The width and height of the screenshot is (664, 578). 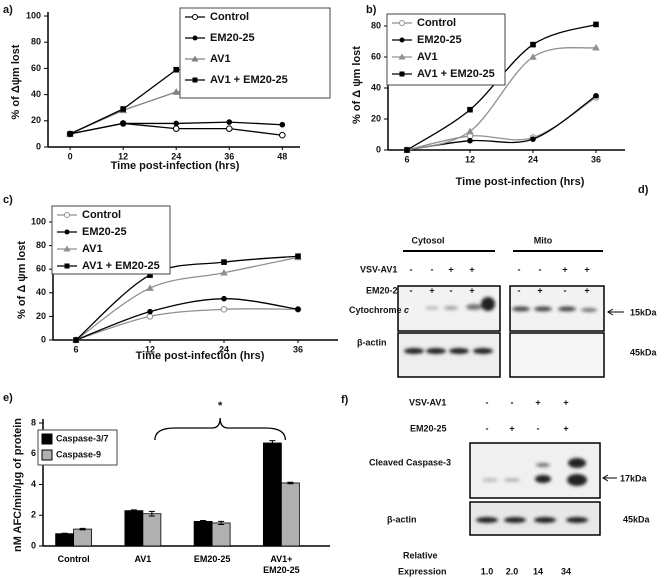 I want to click on row-label: Relative, so click(x=420, y=555).